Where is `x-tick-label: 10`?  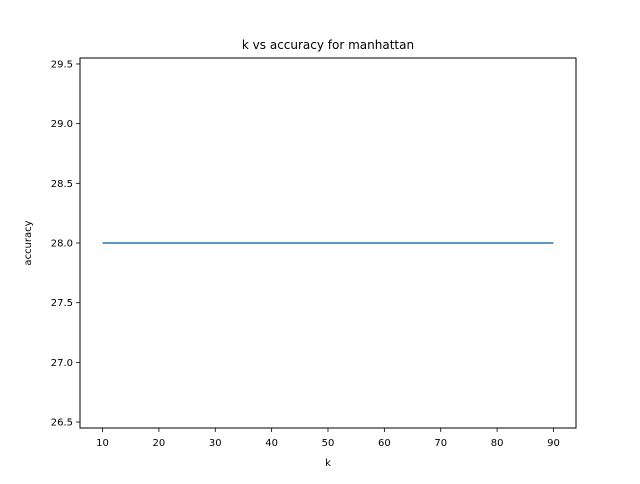 x-tick-label: 10 is located at coordinates (102, 443).